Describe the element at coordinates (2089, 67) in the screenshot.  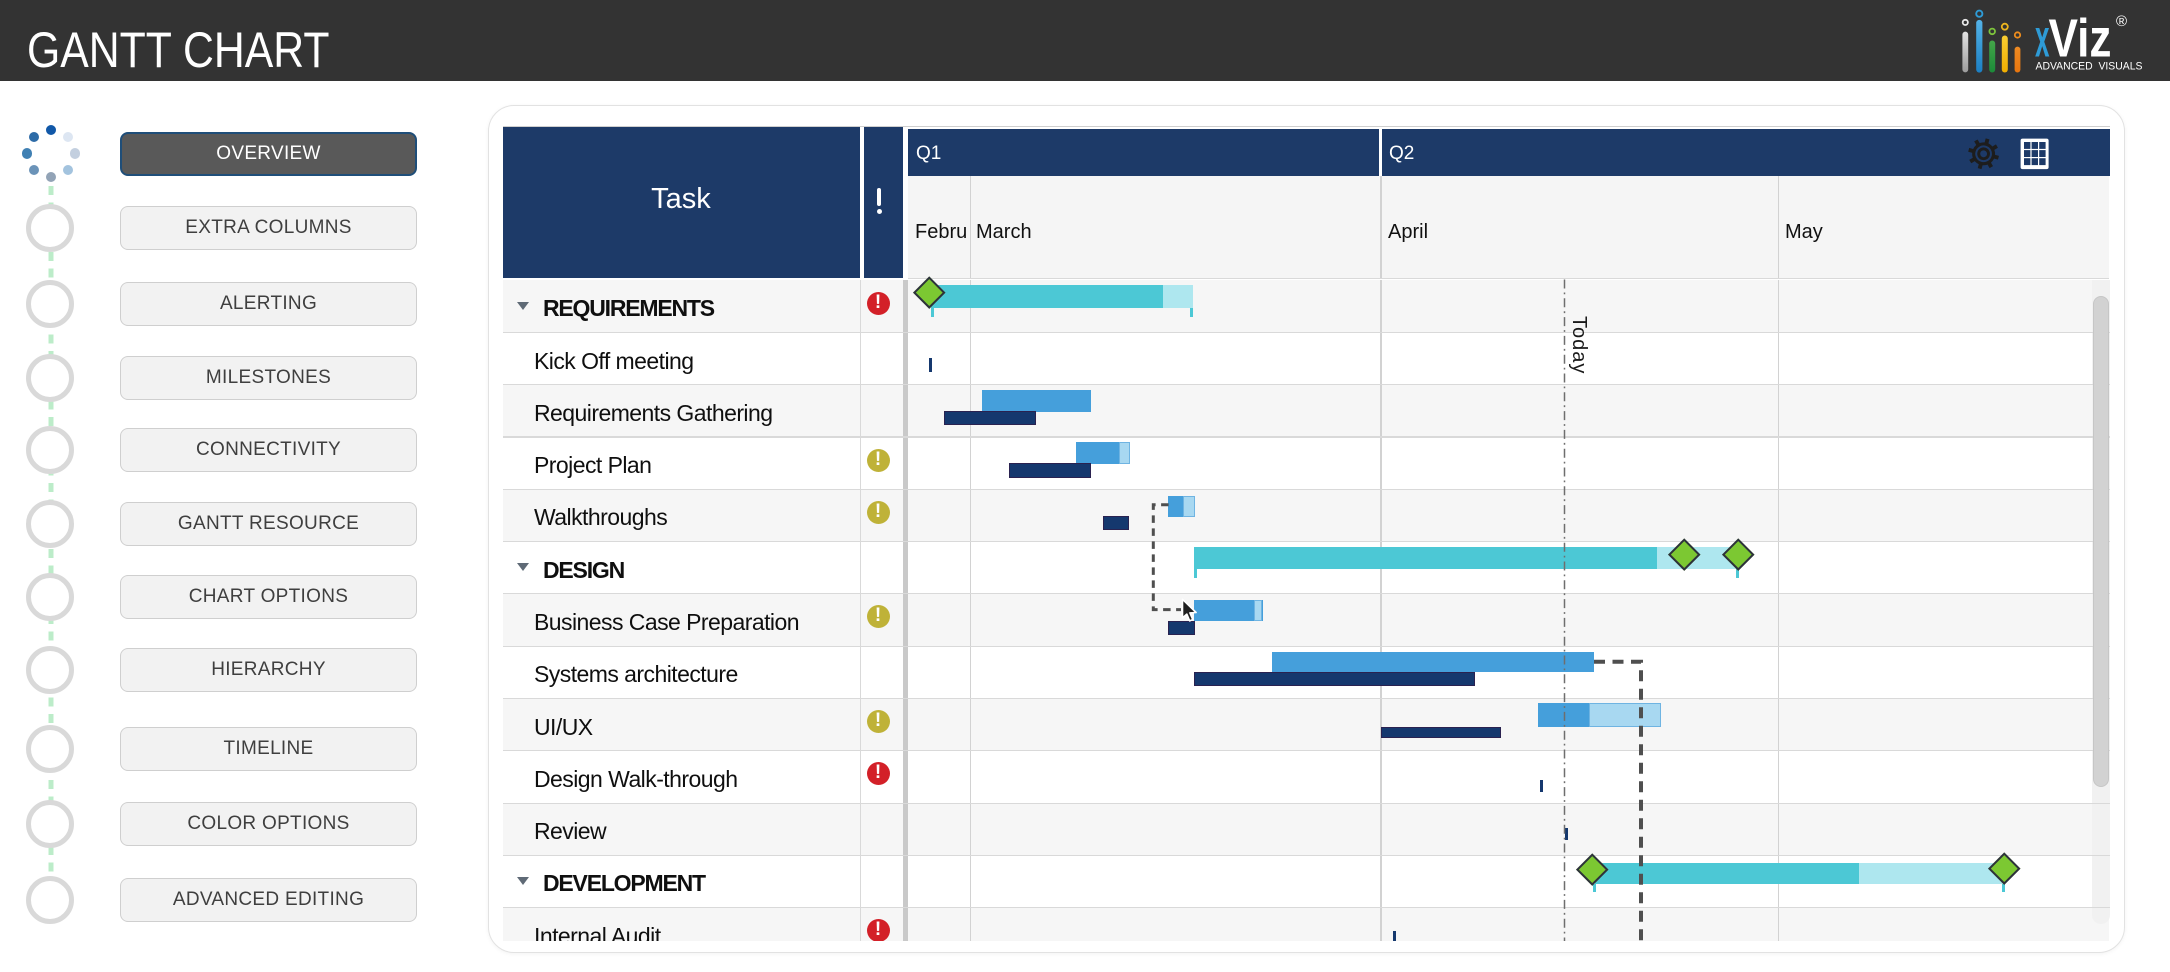
I see `svg-text: ADVANCED VISUALS` at that location.